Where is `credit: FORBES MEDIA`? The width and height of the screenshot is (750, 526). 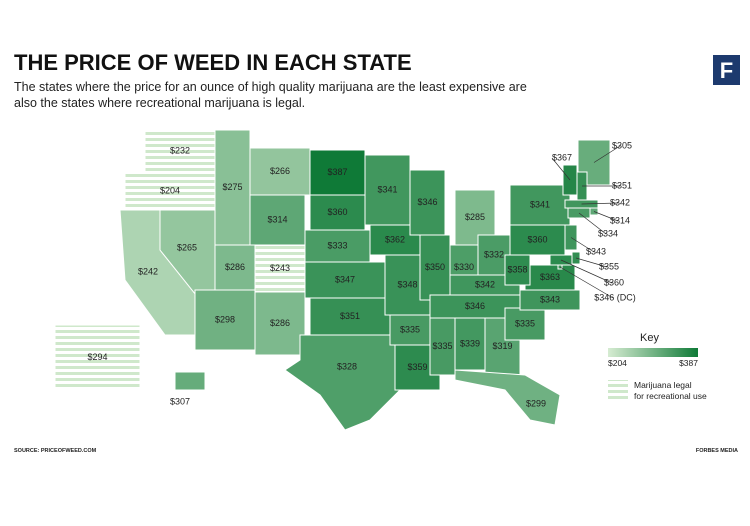 credit: FORBES MEDIA is located at coordinates (717, 451).